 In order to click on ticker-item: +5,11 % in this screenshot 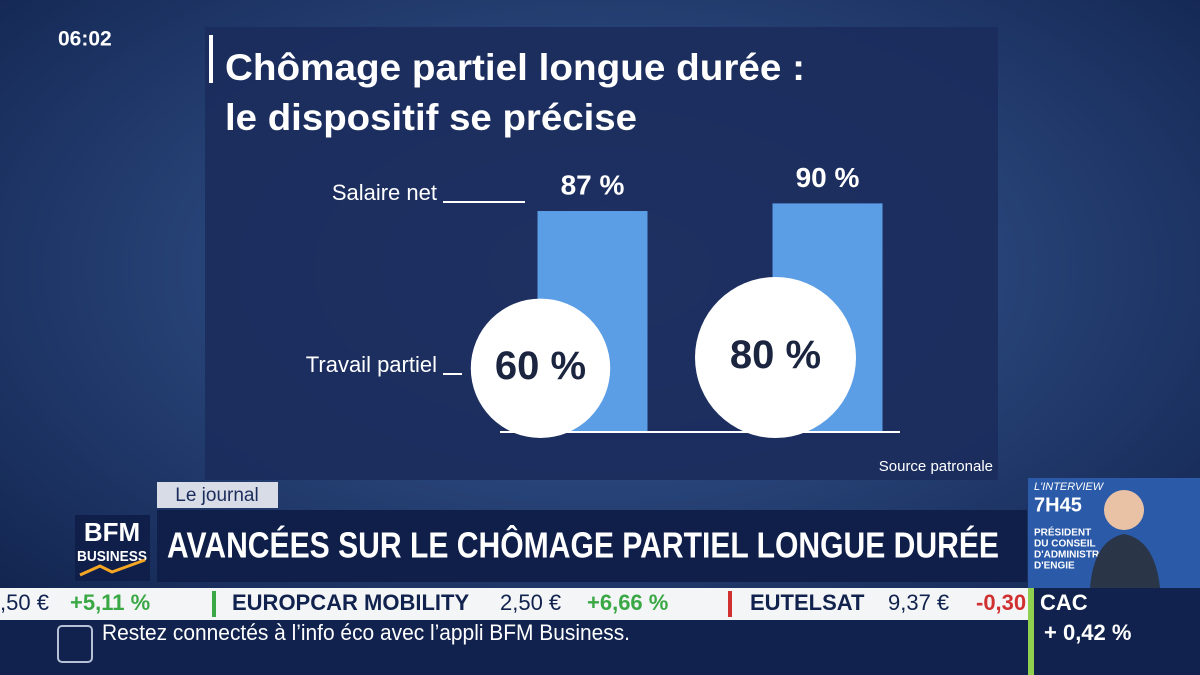, I will do `click(110, 602)`.